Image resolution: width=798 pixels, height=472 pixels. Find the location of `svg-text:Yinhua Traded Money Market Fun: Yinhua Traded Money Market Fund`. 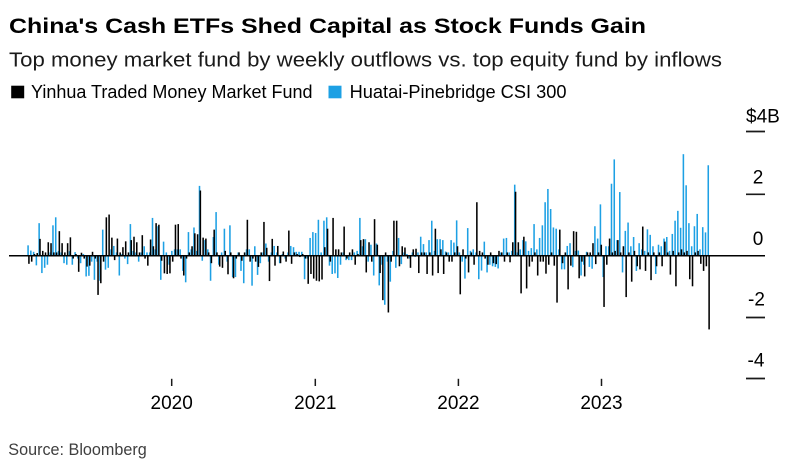

svg-text:Yinhua Traded Money Market Fun: Yinhua Traded Money Market Fund is located at coordinates (172, 92).